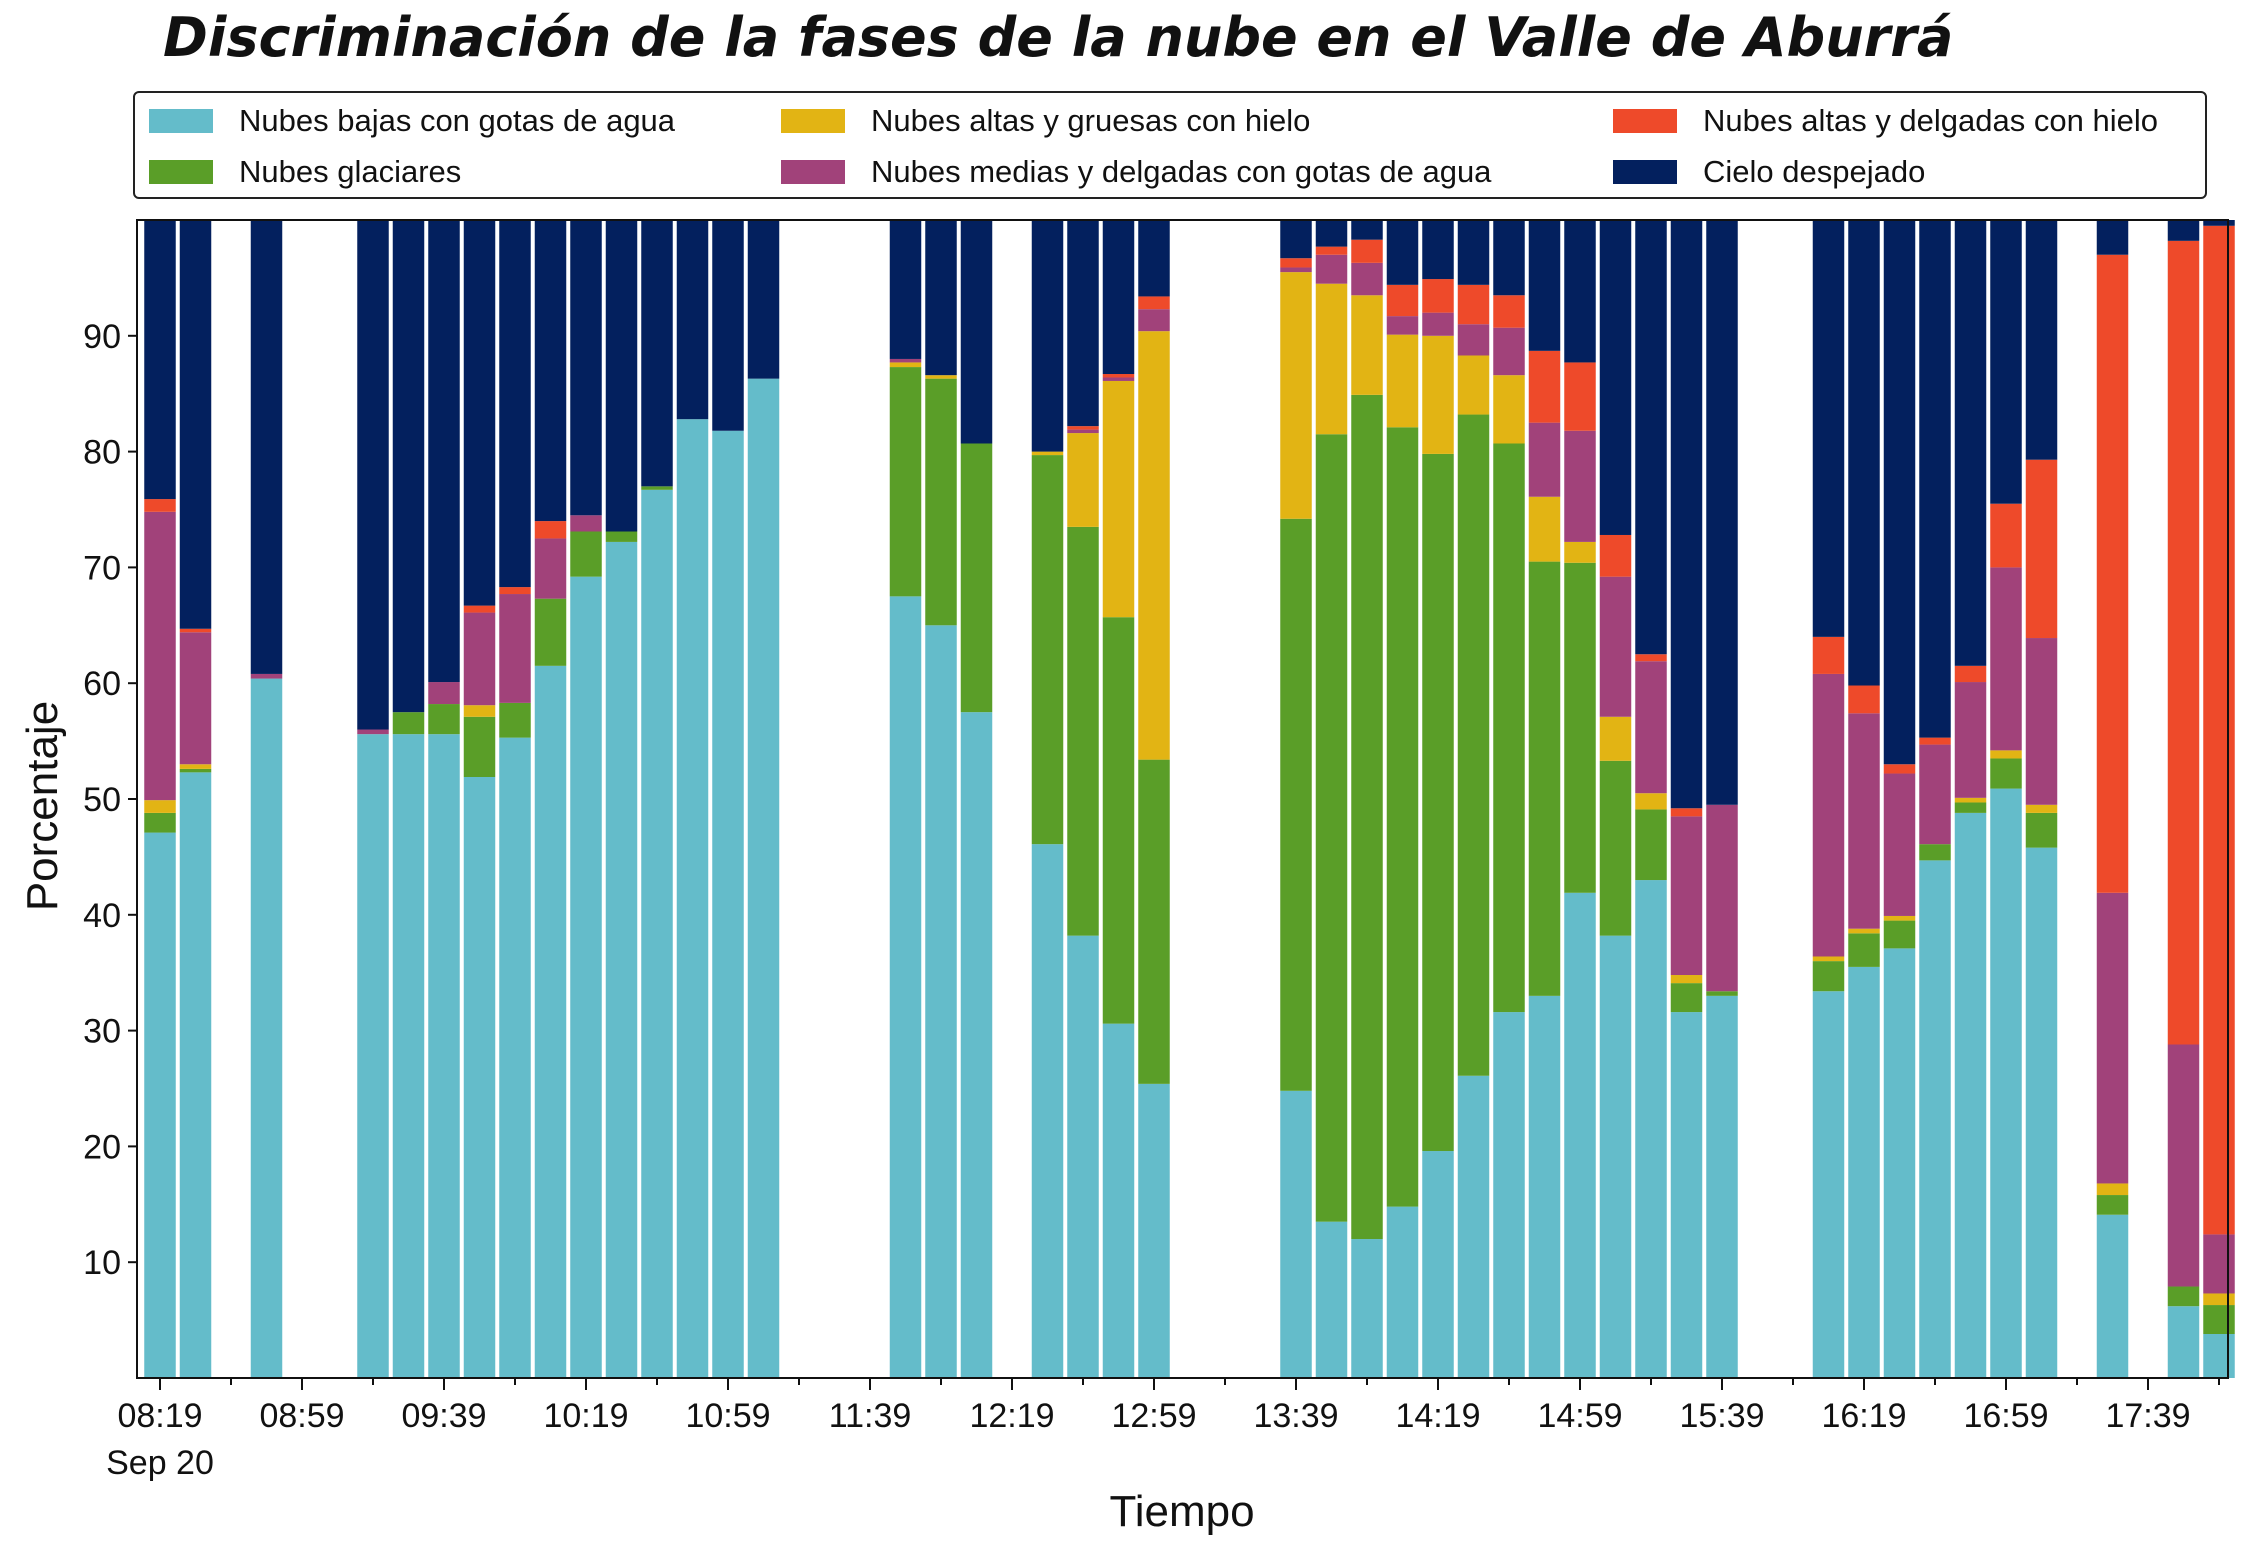 The image size is (2244, 1559). What do you see at coordinates (301, 1416) in the screenshot?
I see `x-tick-label: 08:59` at bounding box center [301, 1416].